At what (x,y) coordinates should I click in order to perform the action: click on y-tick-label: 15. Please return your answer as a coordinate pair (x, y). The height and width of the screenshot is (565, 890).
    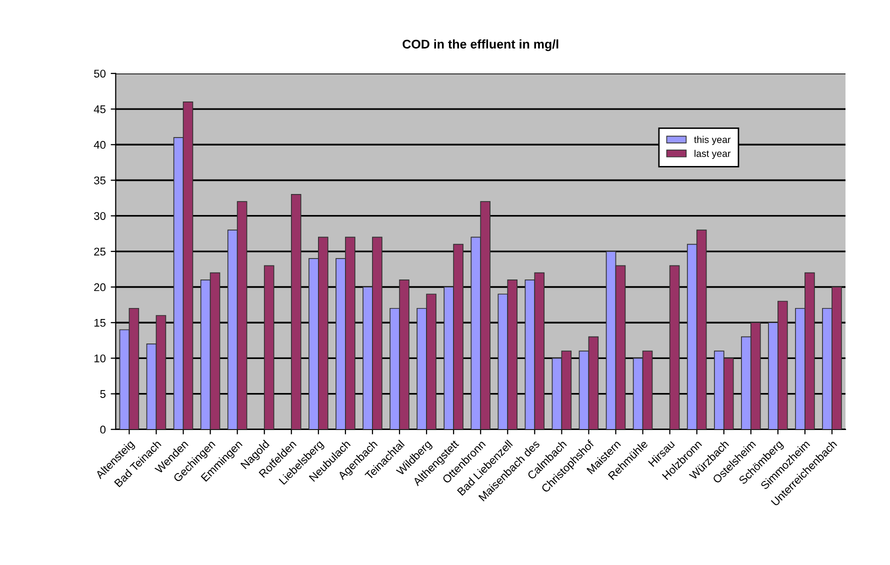
    Looking at the image, I should click on (100, 322).